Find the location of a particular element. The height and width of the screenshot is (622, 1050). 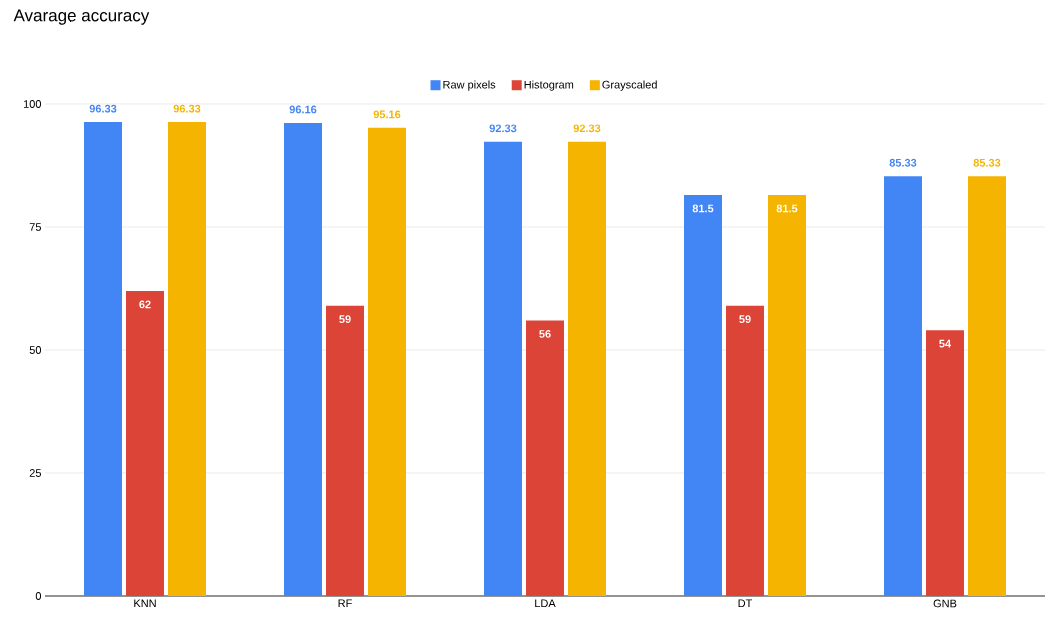

x-tick-label: DT is located at coordinates (745, 603).